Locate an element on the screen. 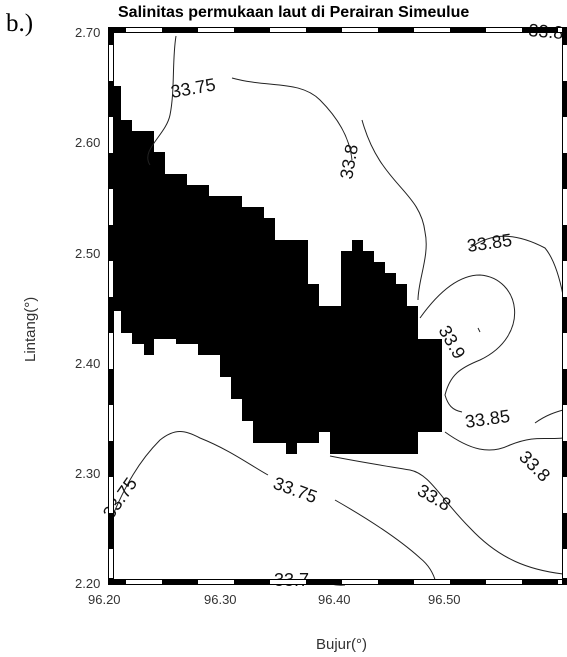 Image resolution: width=567 pixels, height=657 pixels. map-frame-dashes-top is located at coordinates (337, 30).